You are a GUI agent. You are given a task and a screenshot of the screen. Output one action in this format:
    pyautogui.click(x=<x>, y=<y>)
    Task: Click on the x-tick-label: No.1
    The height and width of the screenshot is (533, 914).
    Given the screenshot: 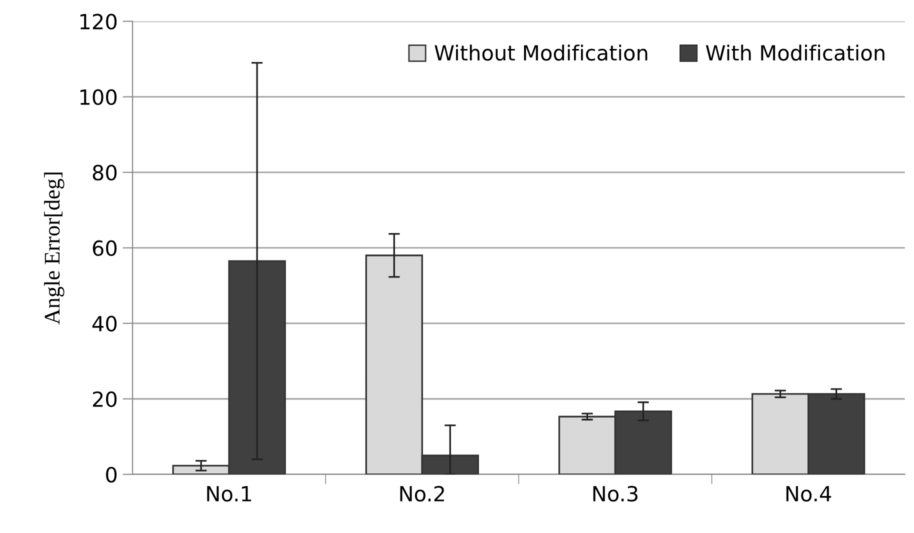 What is the action you would take?
    pyautogui.click(x=229, y=494)
    